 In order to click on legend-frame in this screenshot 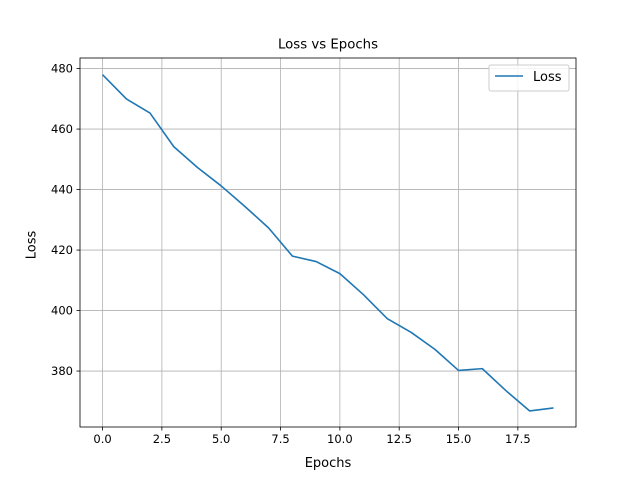, I will do `click(529, 78)`.